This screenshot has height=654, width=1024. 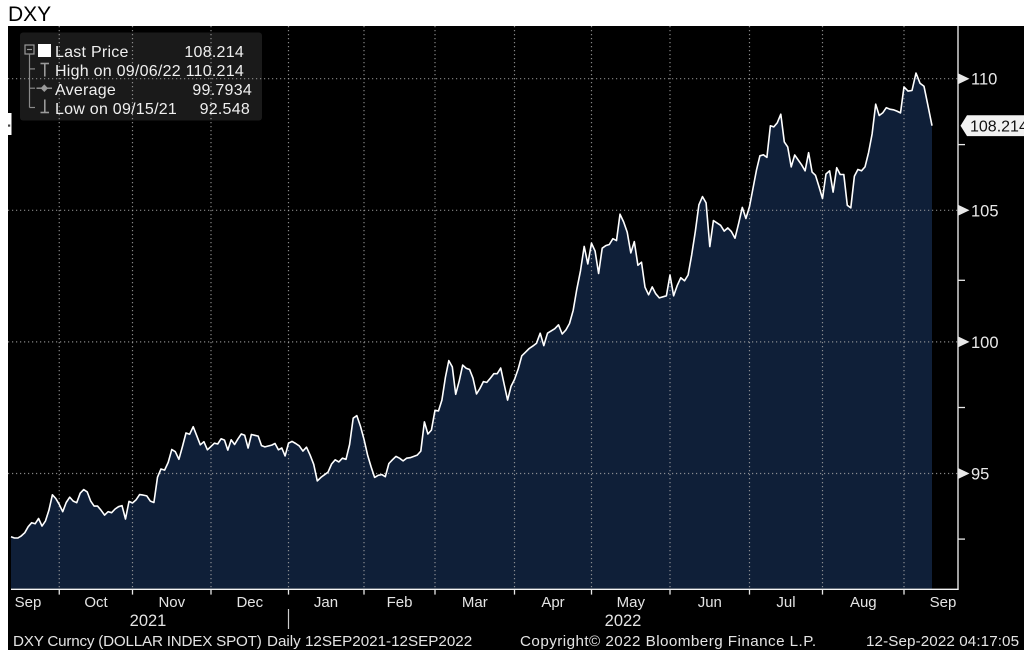 I want to click on svg-text: Jul, so click(x=785, y=602).